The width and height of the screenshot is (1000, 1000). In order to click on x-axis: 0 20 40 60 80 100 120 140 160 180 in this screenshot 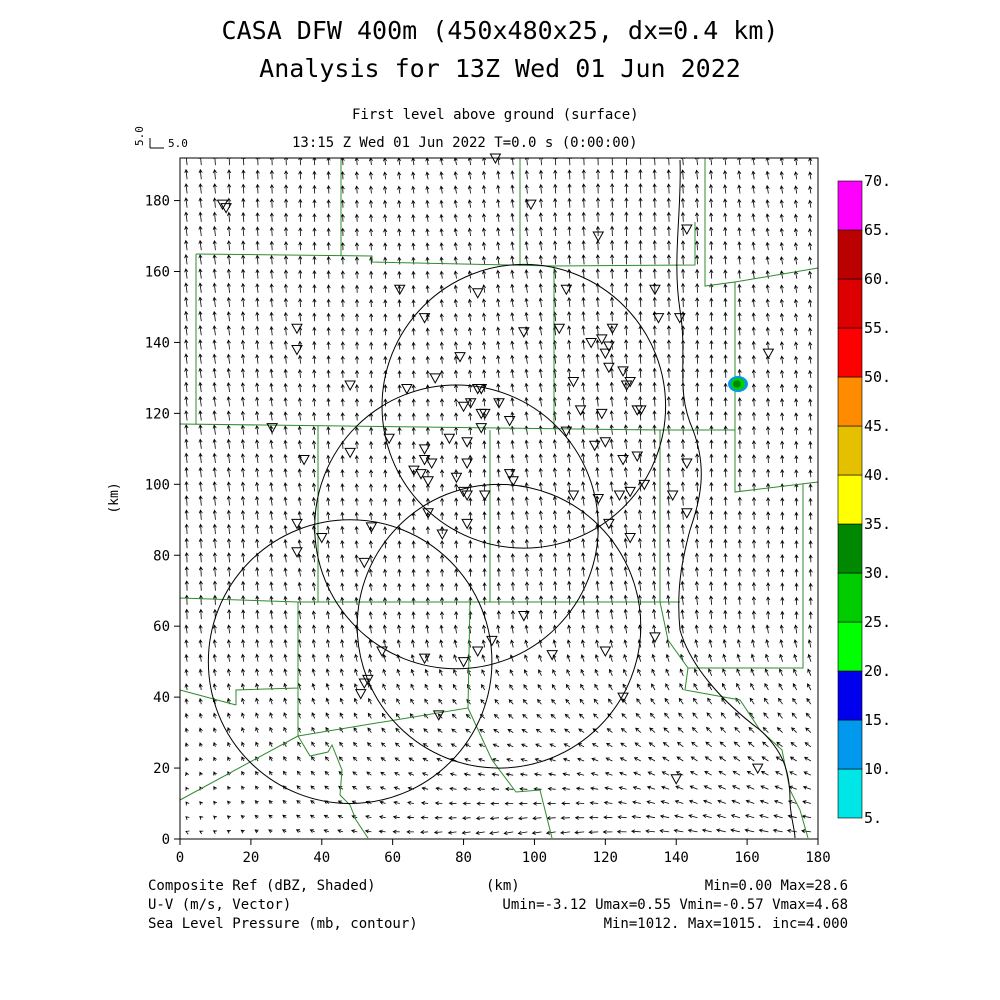, I will do `click(503, 852)`.